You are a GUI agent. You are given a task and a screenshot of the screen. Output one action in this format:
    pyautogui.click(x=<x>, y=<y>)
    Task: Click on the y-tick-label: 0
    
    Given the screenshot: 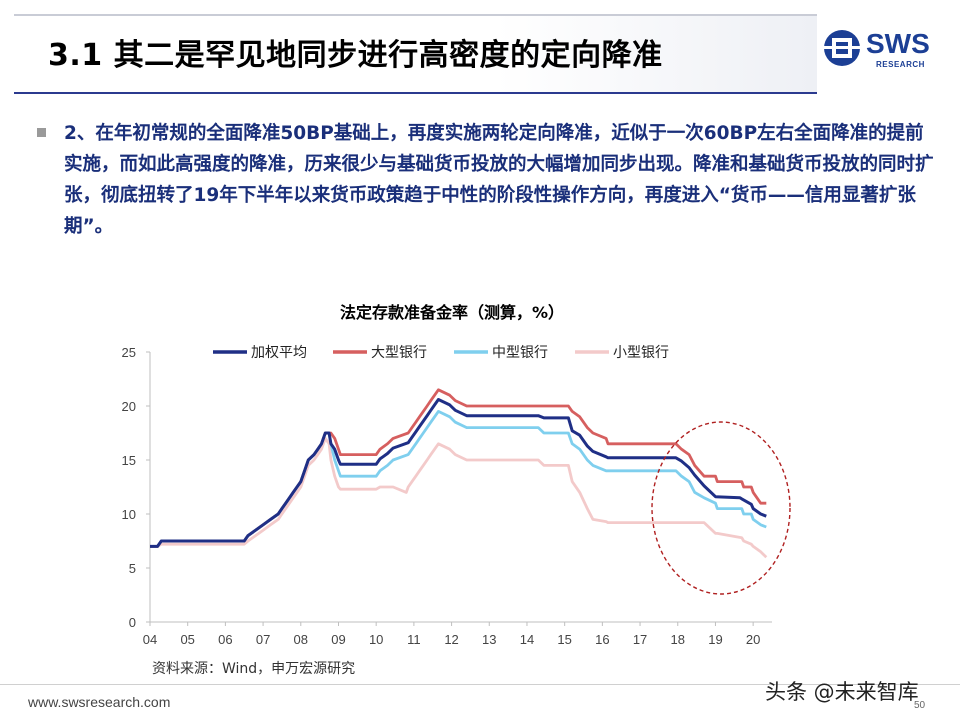 What is the action you would take?
    pyautogui.click(x=132, y=622)
    